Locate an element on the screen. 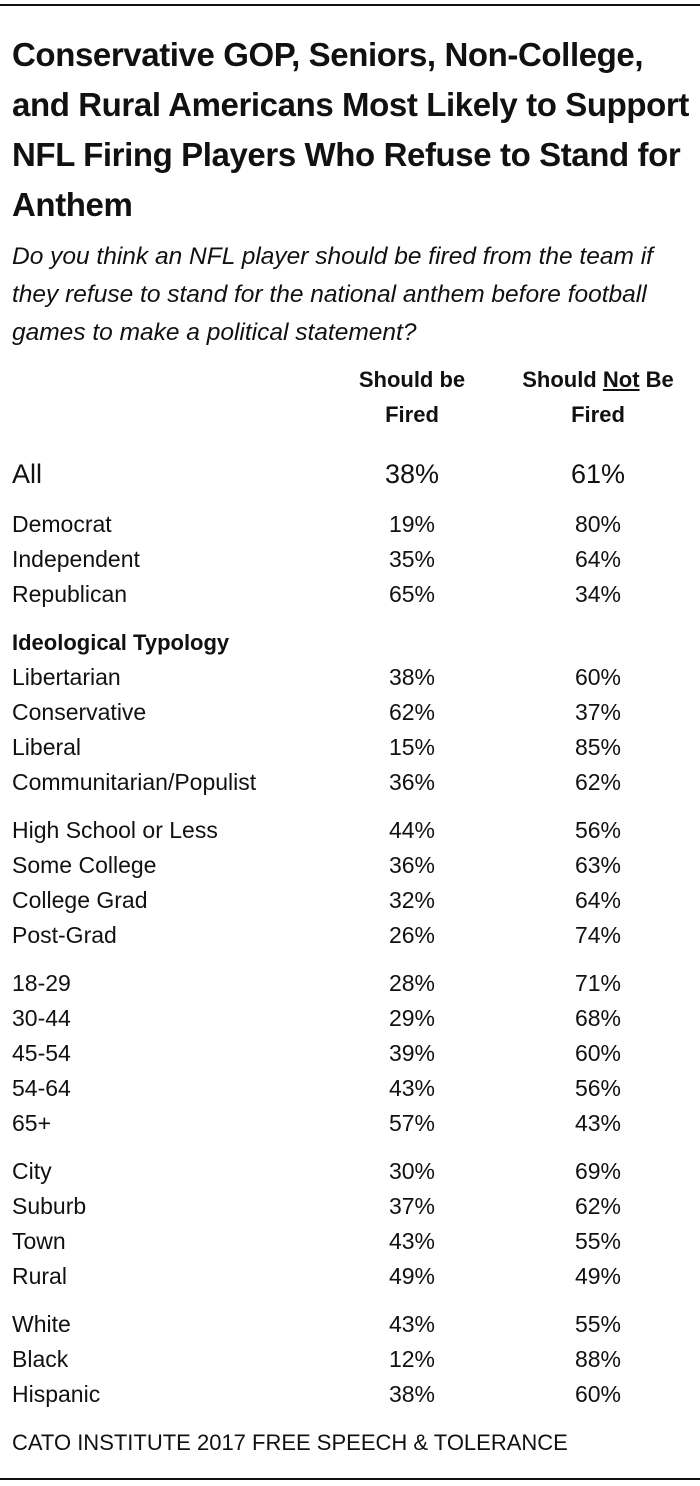  row-label: Town is located at coordinates (39, 1241).